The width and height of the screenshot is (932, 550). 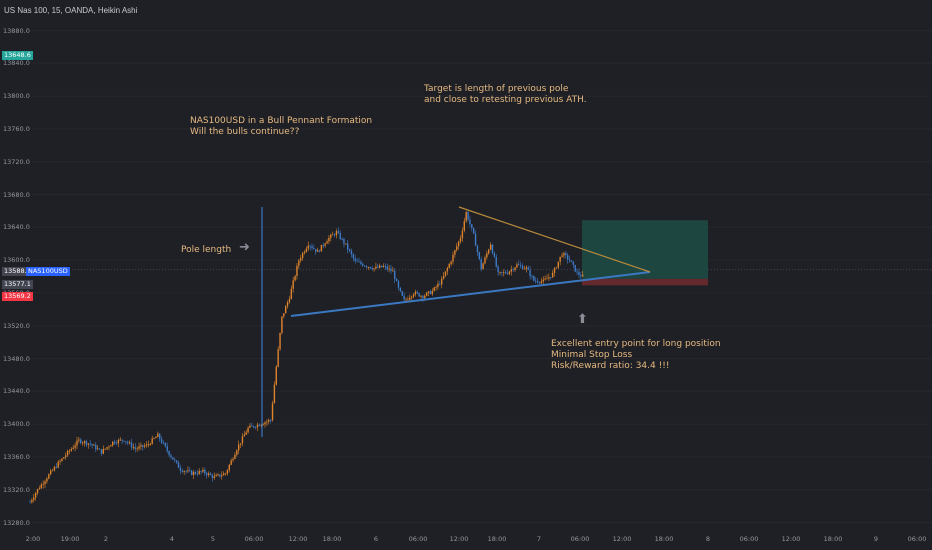 What do you see at coordinates (876, 539) in the screenshot?
I see `x-tick-label: 9` at bounding box center [876, 539].